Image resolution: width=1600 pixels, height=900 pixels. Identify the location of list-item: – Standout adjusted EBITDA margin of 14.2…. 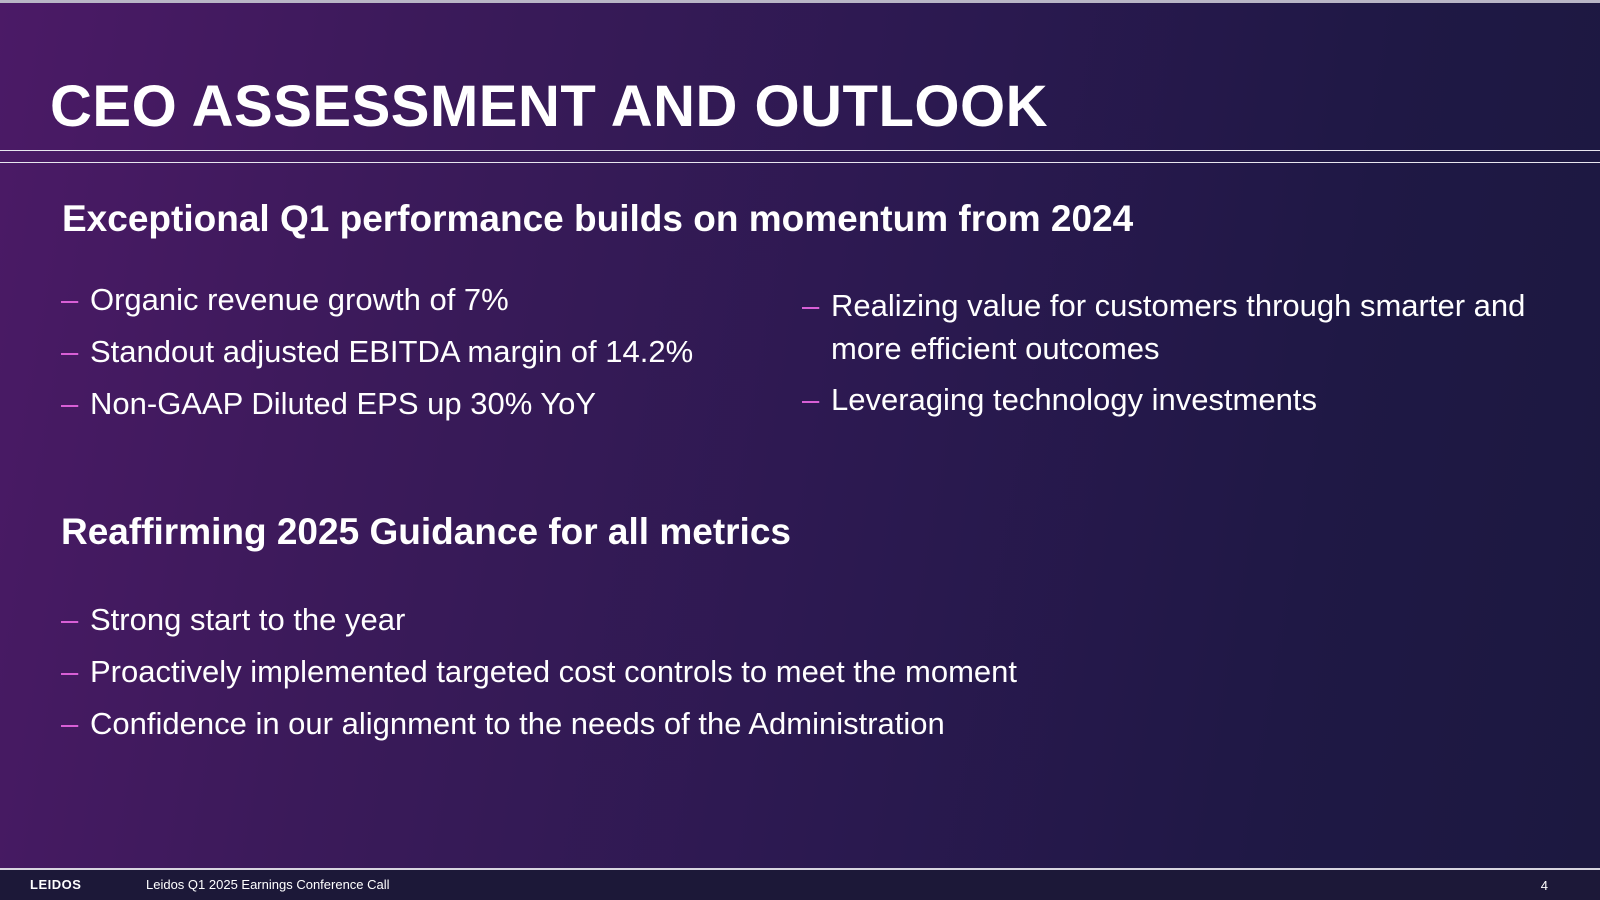
(421, 351).